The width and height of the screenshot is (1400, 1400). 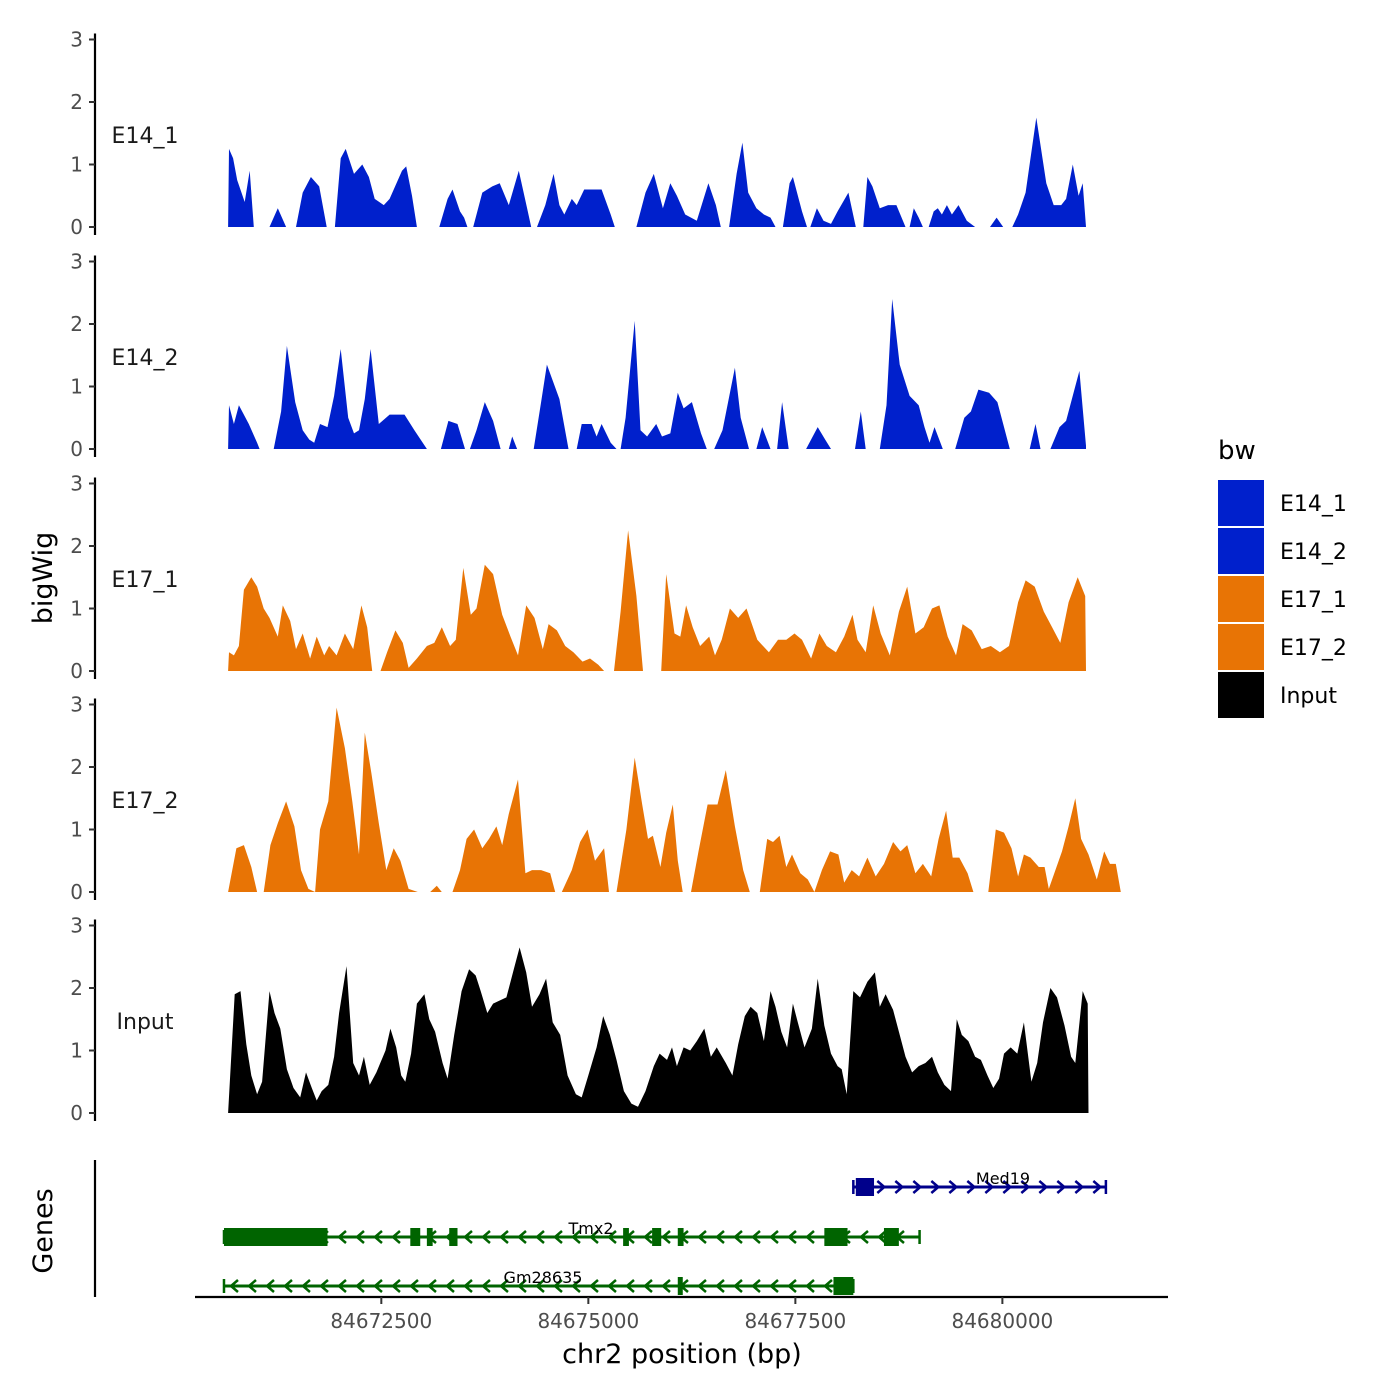 What do you see at coordinates (1277, 695) in the screenshot?
I see `legend-item-input: Input` at bounding box center [1277, 695].